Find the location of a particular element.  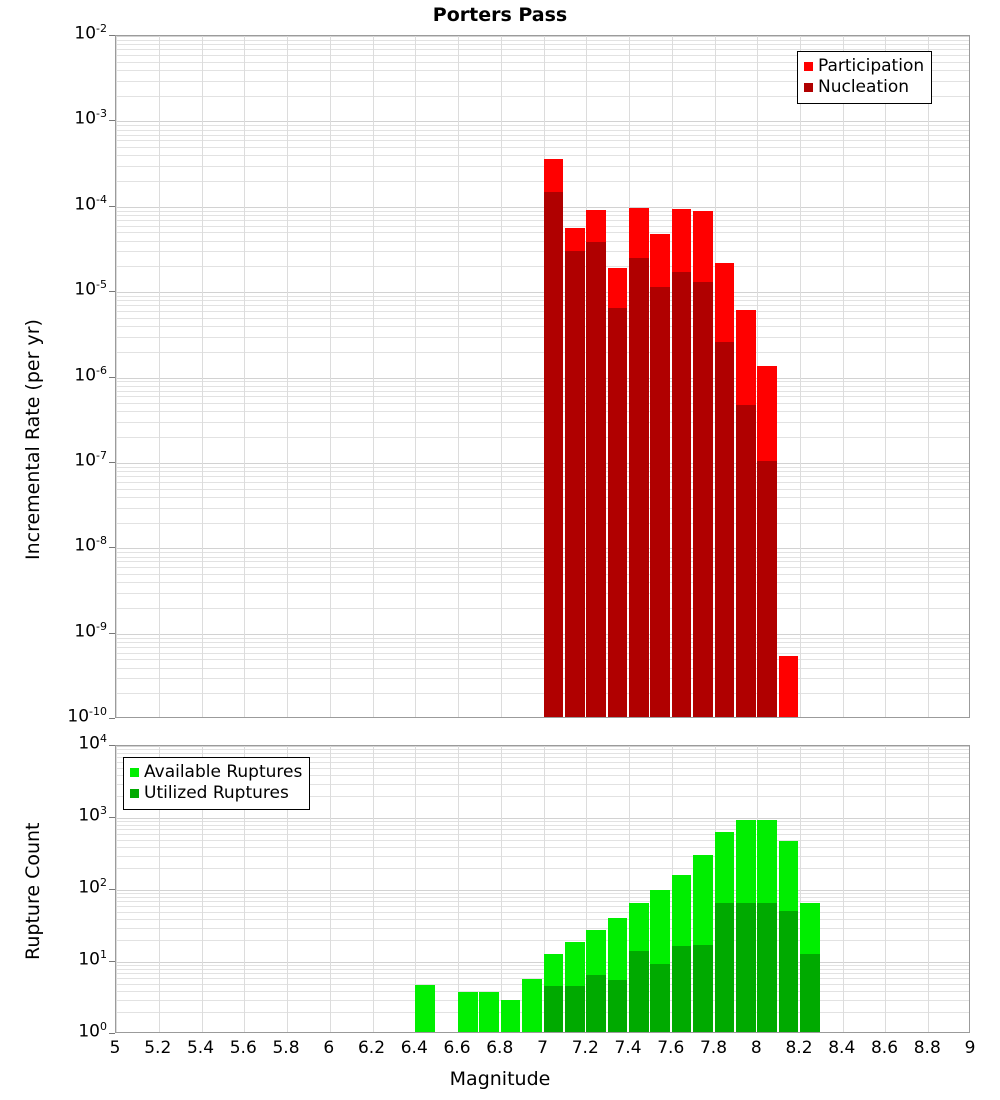

x-axis-tick-label: 6.2 is located at coordinates (371, 1048).